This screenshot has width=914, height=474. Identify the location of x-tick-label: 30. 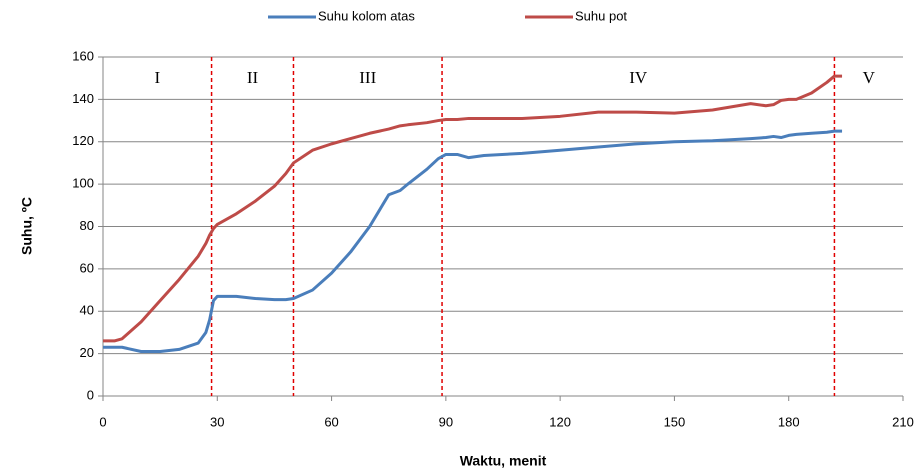
(217, 421).